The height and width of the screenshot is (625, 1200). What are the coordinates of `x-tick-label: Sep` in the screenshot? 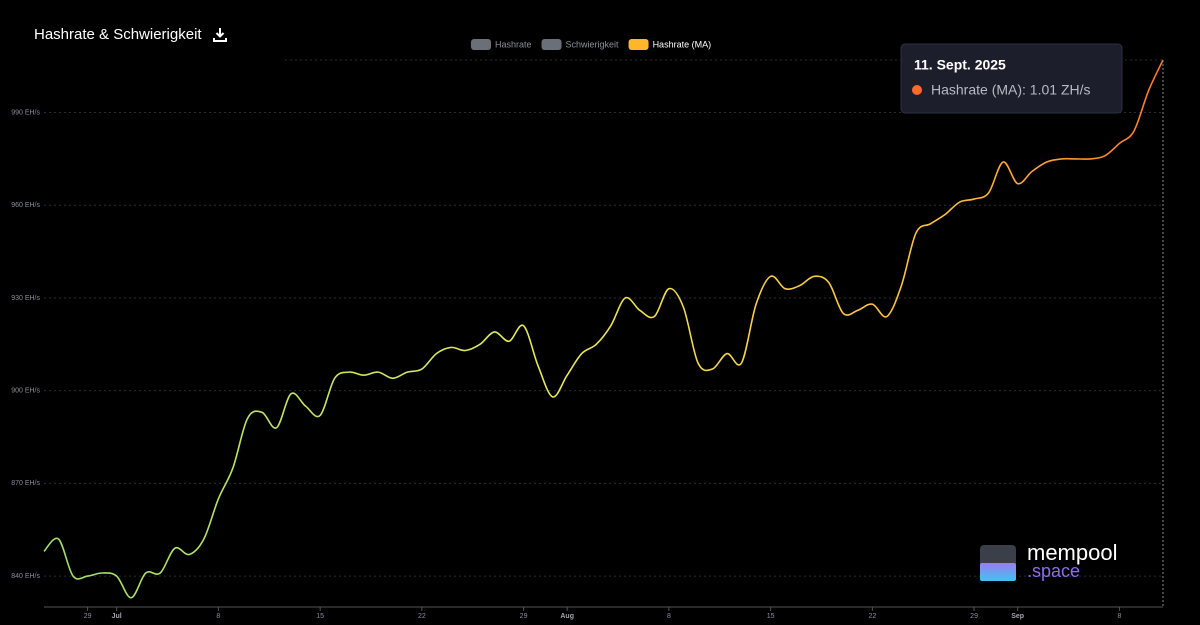 It's located at (1017, 616).